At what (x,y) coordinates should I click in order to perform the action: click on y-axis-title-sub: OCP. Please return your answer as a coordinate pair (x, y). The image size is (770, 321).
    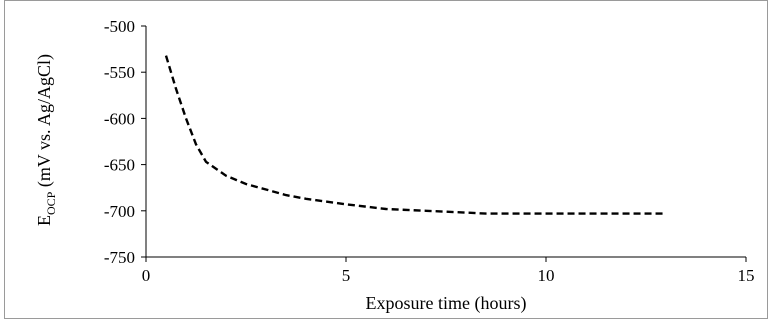
    Looking at the image, I should click on (51, 203).